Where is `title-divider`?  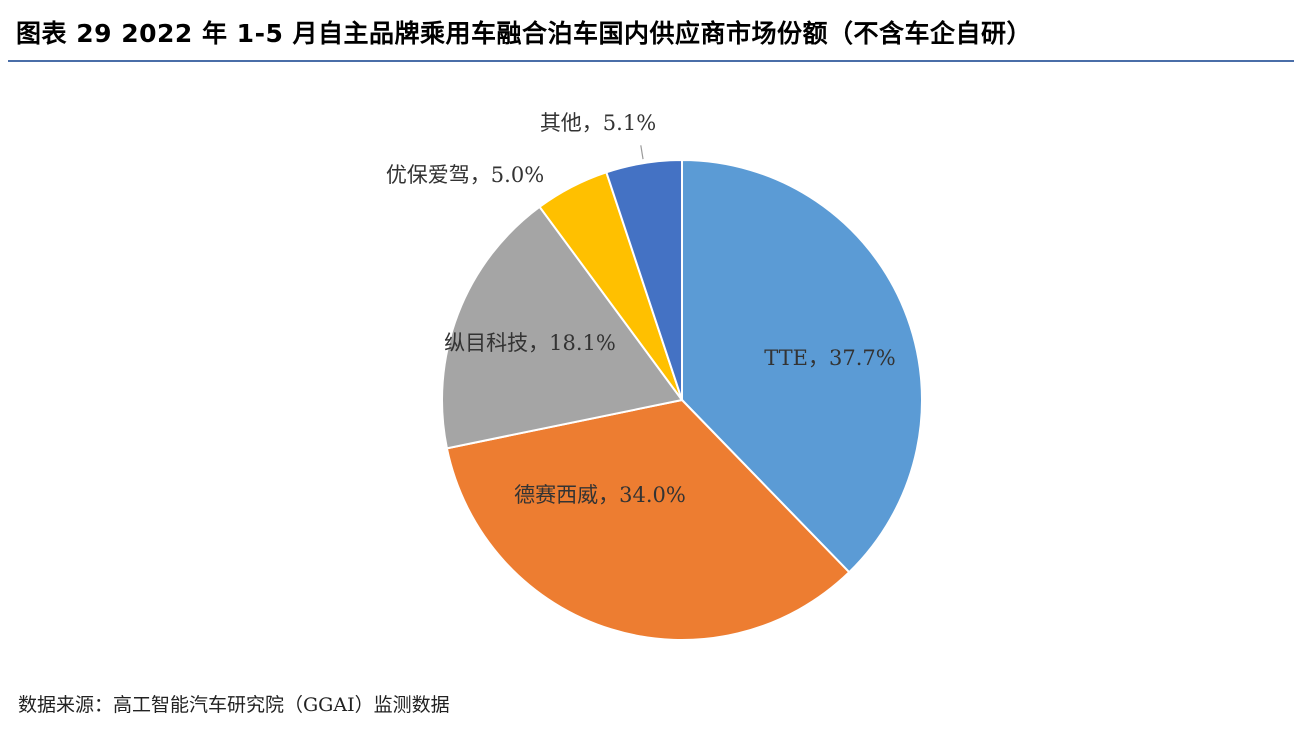 title-divider is located at coordinates (651, 61).